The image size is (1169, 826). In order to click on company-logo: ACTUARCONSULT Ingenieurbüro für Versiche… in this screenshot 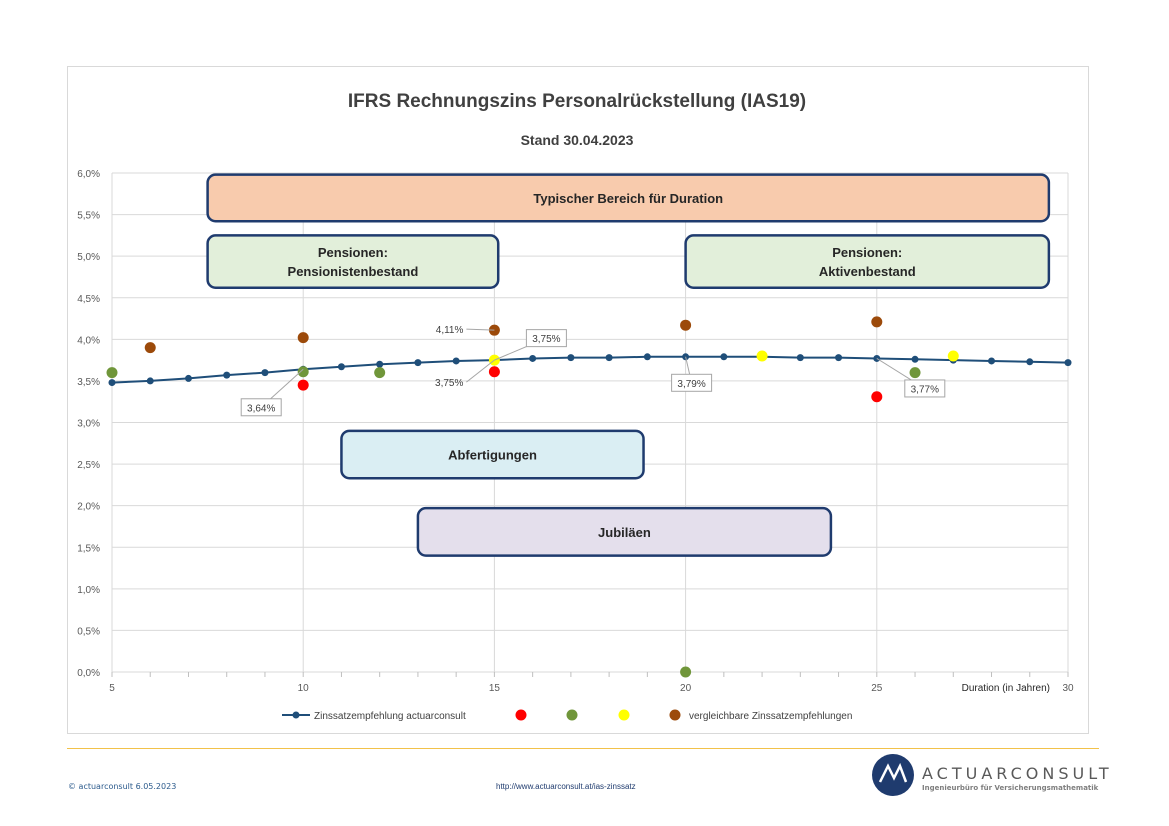, I will do `click(989, 776)`.